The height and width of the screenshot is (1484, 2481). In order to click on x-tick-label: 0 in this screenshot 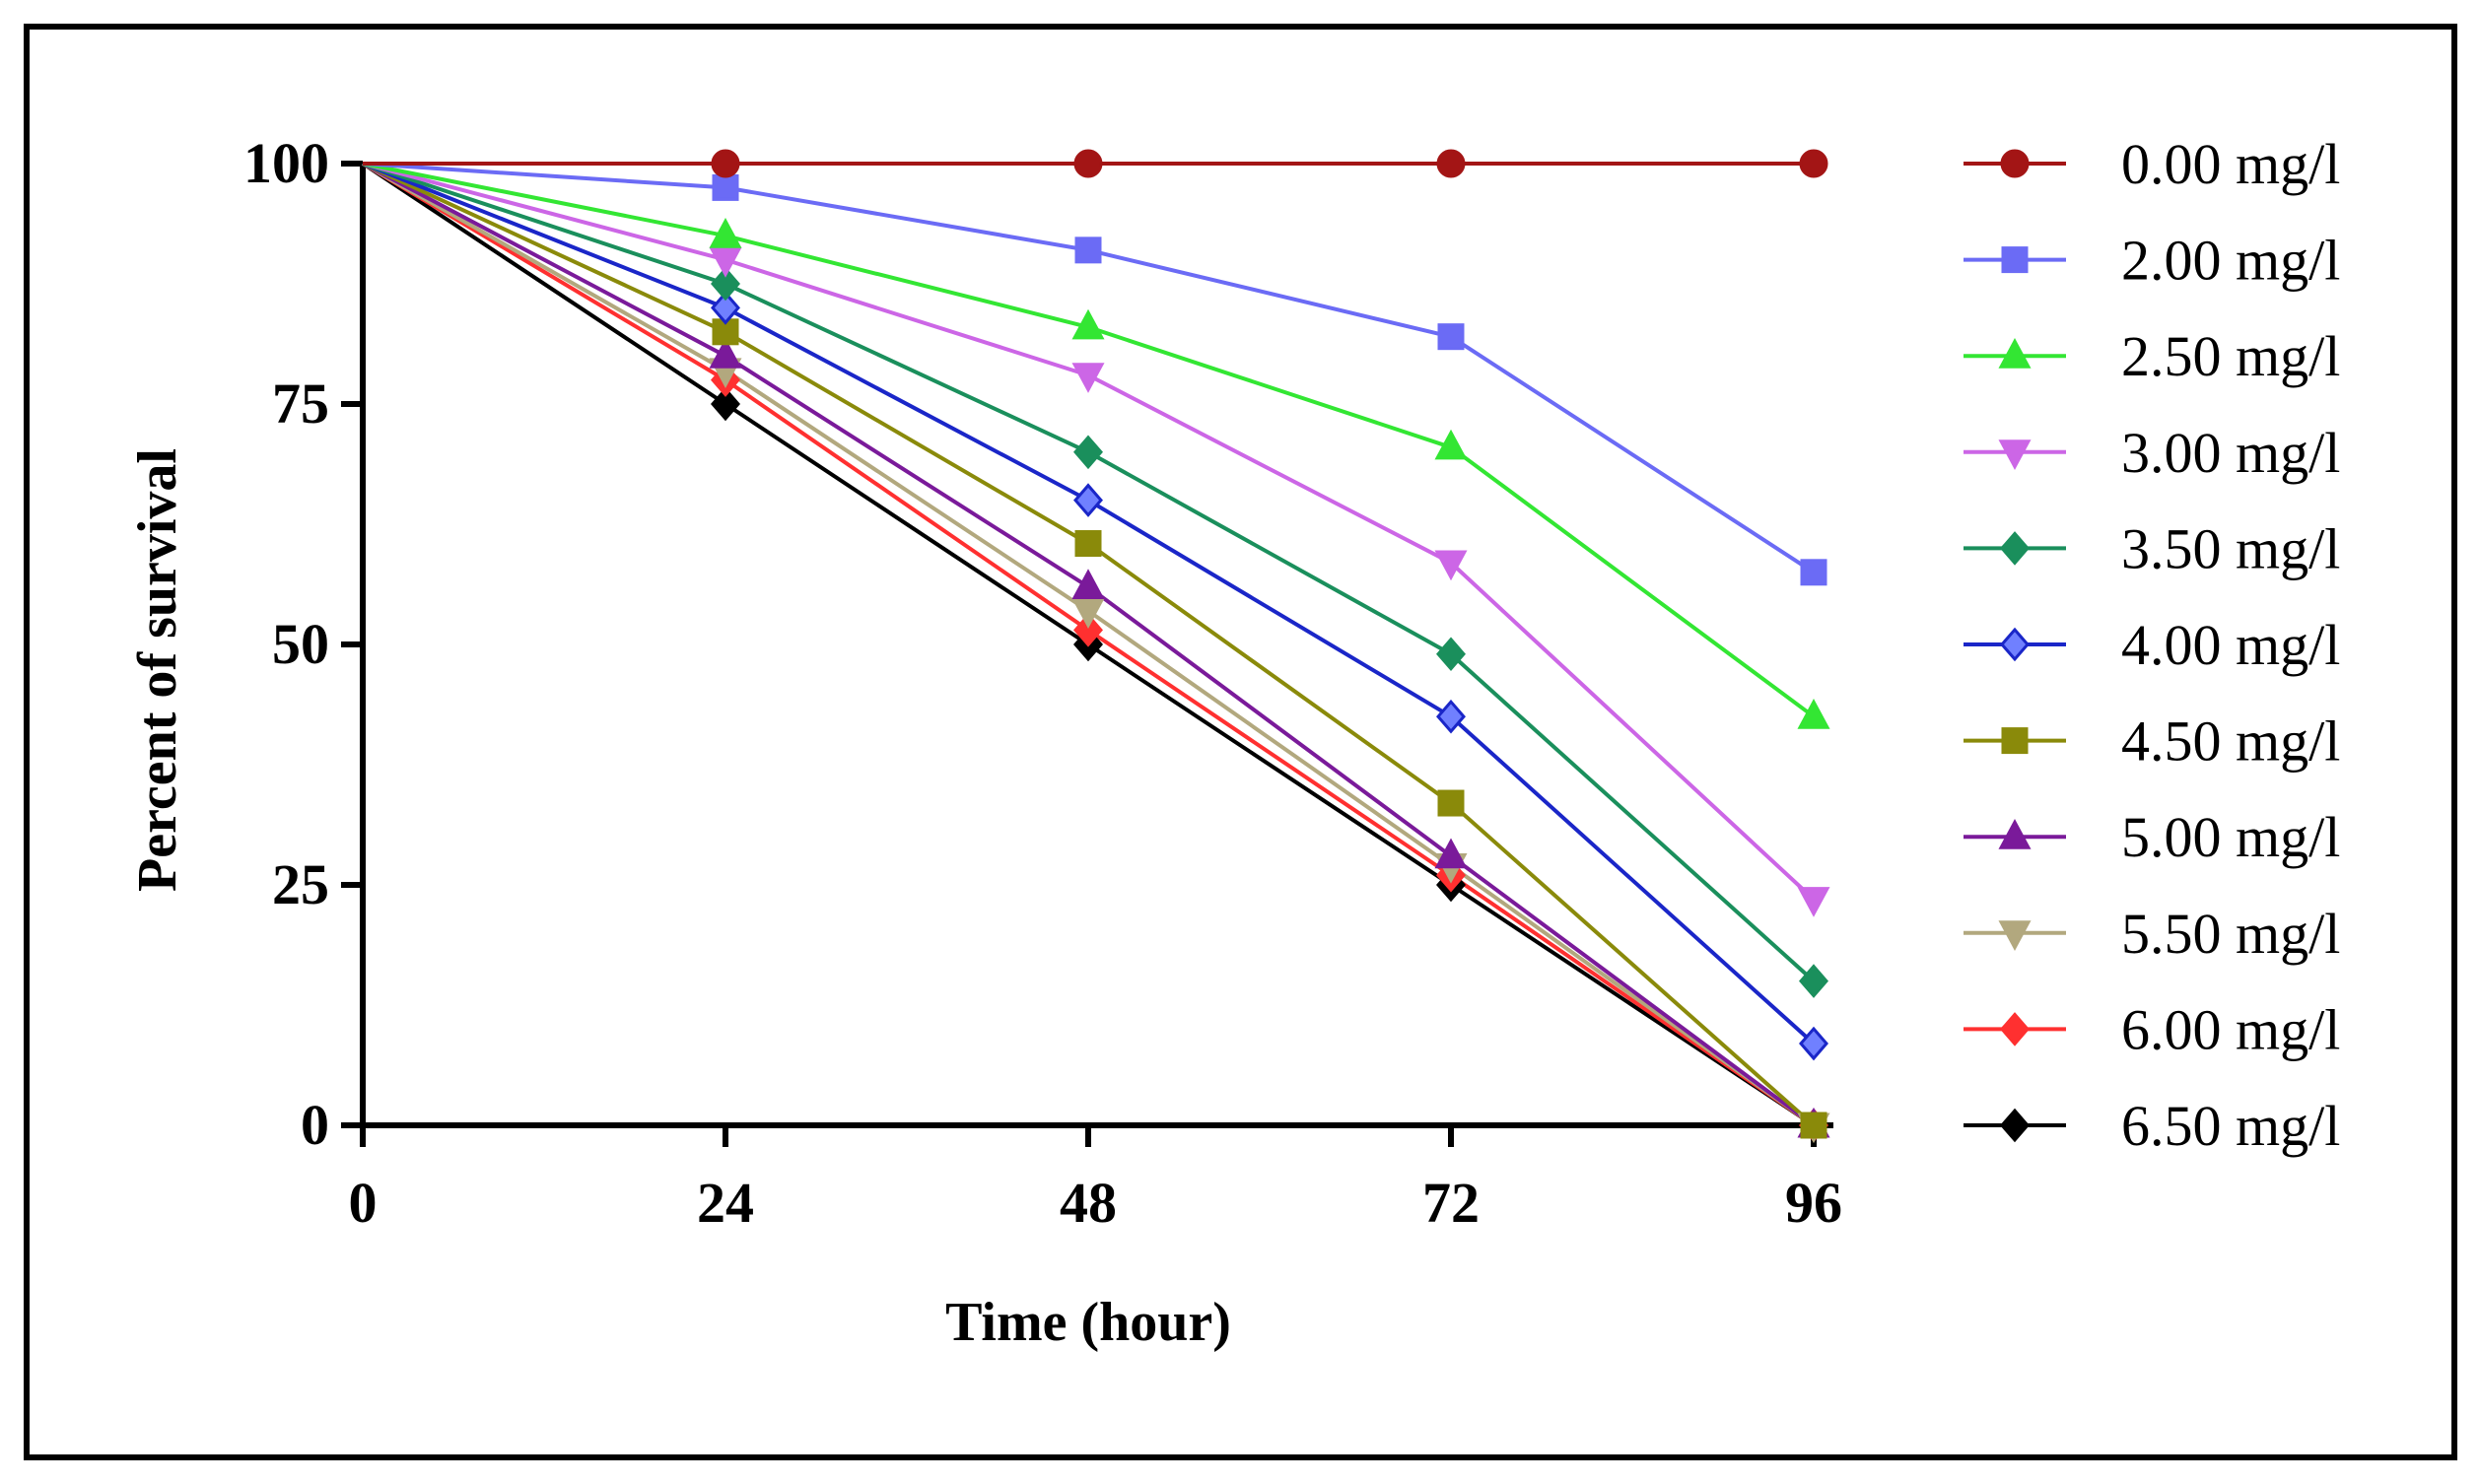, I will do `click(364, 1203)`.